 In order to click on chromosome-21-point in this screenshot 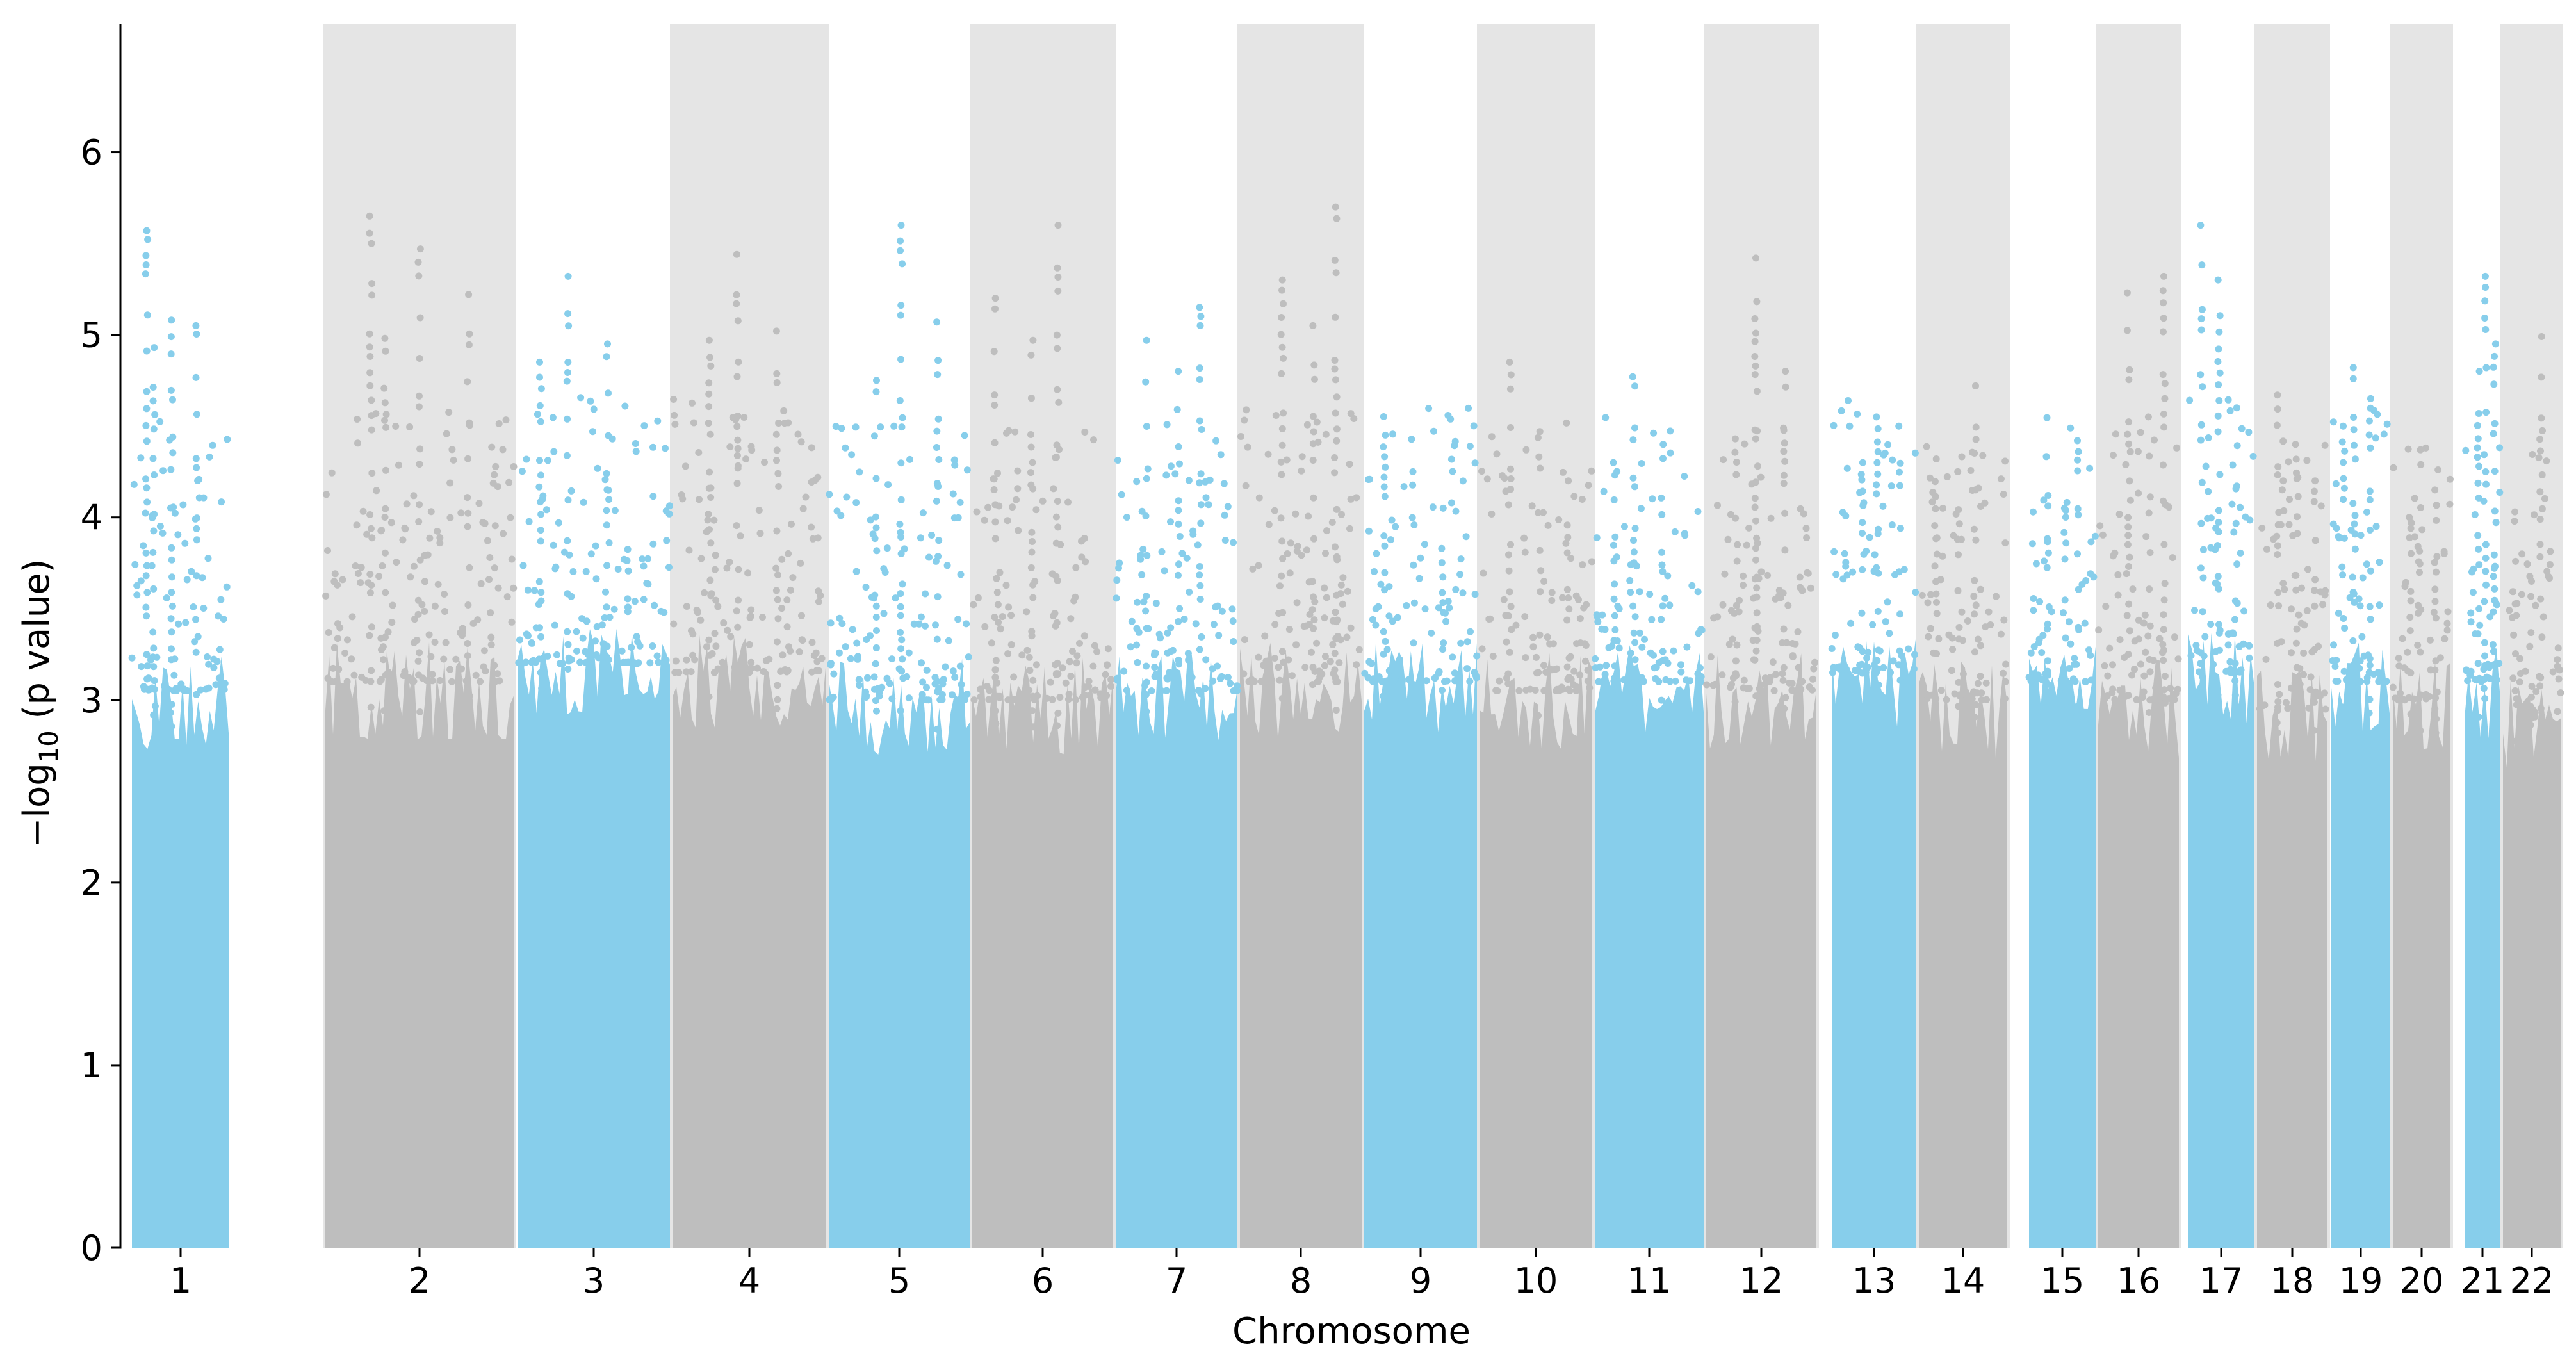, I will do `click(2468, 681)`.